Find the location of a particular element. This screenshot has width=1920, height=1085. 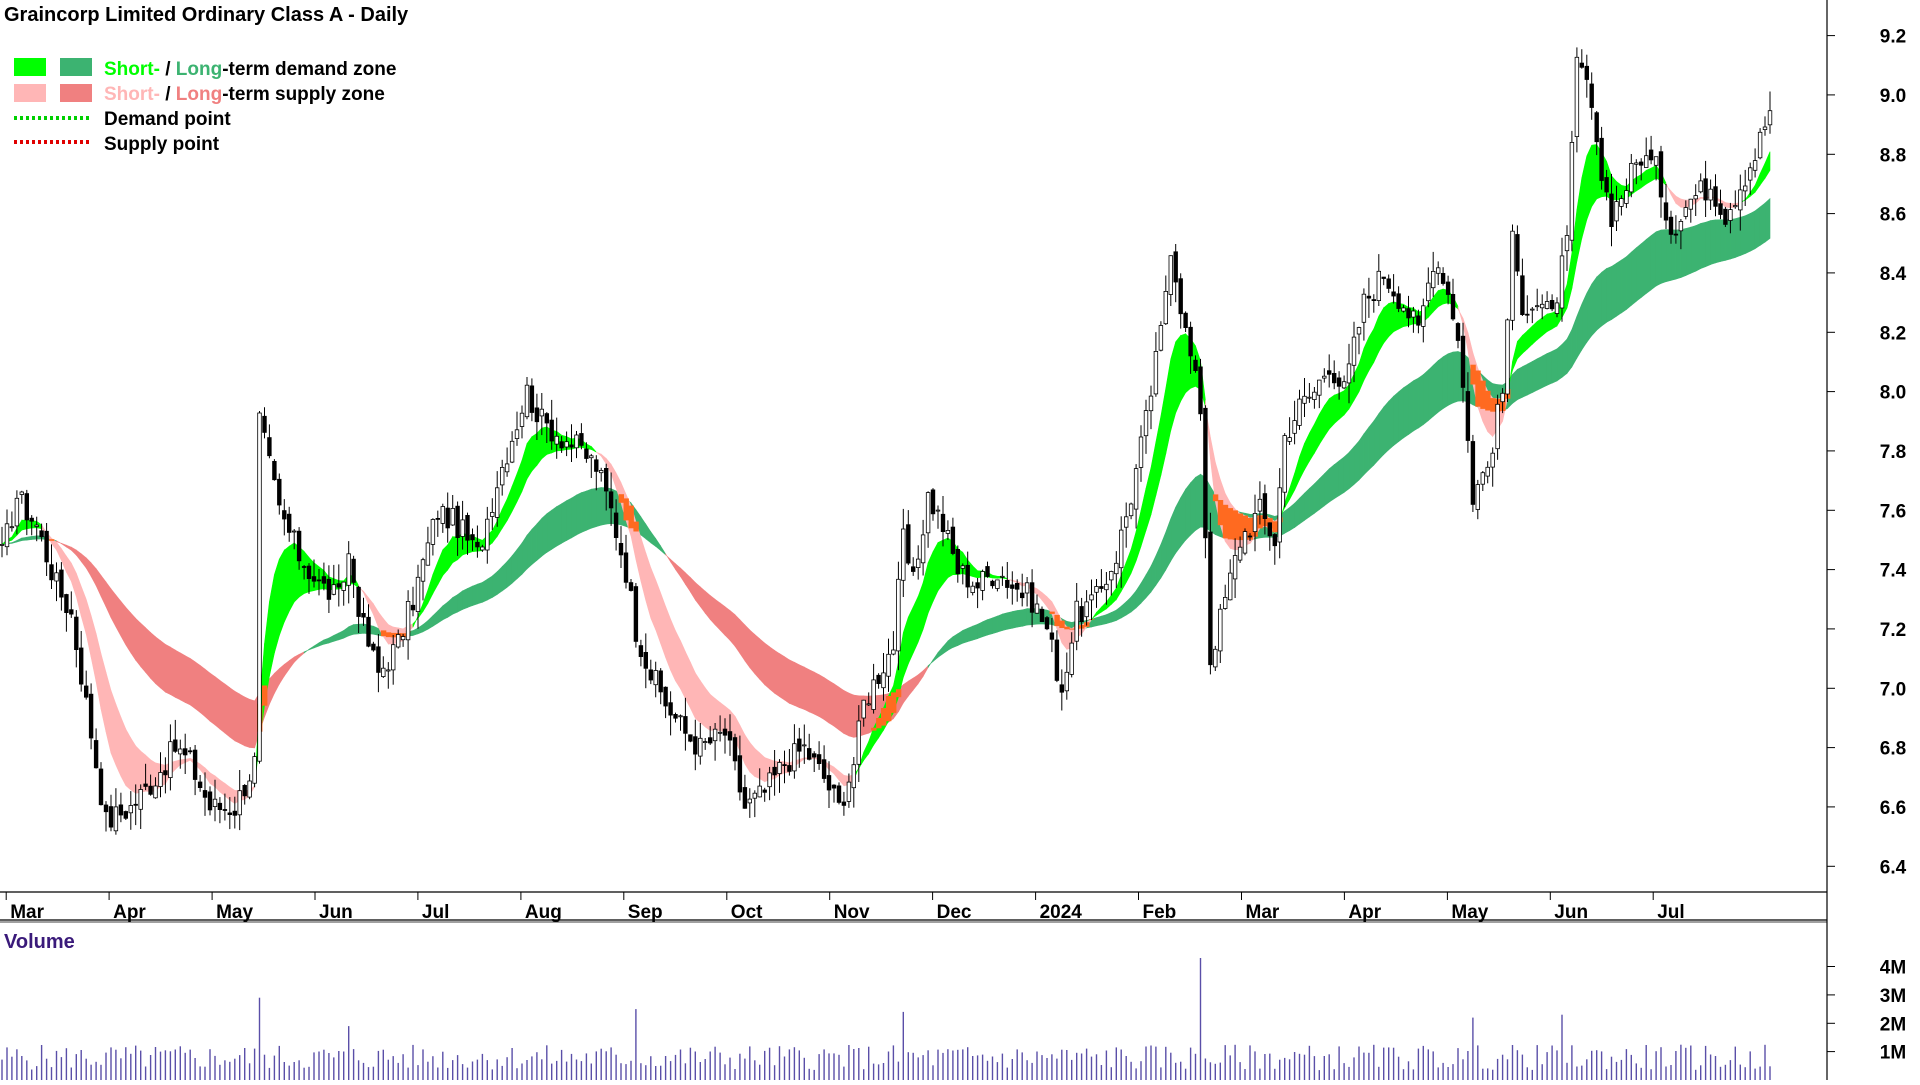

y-tick-label: 9.0 is located at coordinates (1893, 96).